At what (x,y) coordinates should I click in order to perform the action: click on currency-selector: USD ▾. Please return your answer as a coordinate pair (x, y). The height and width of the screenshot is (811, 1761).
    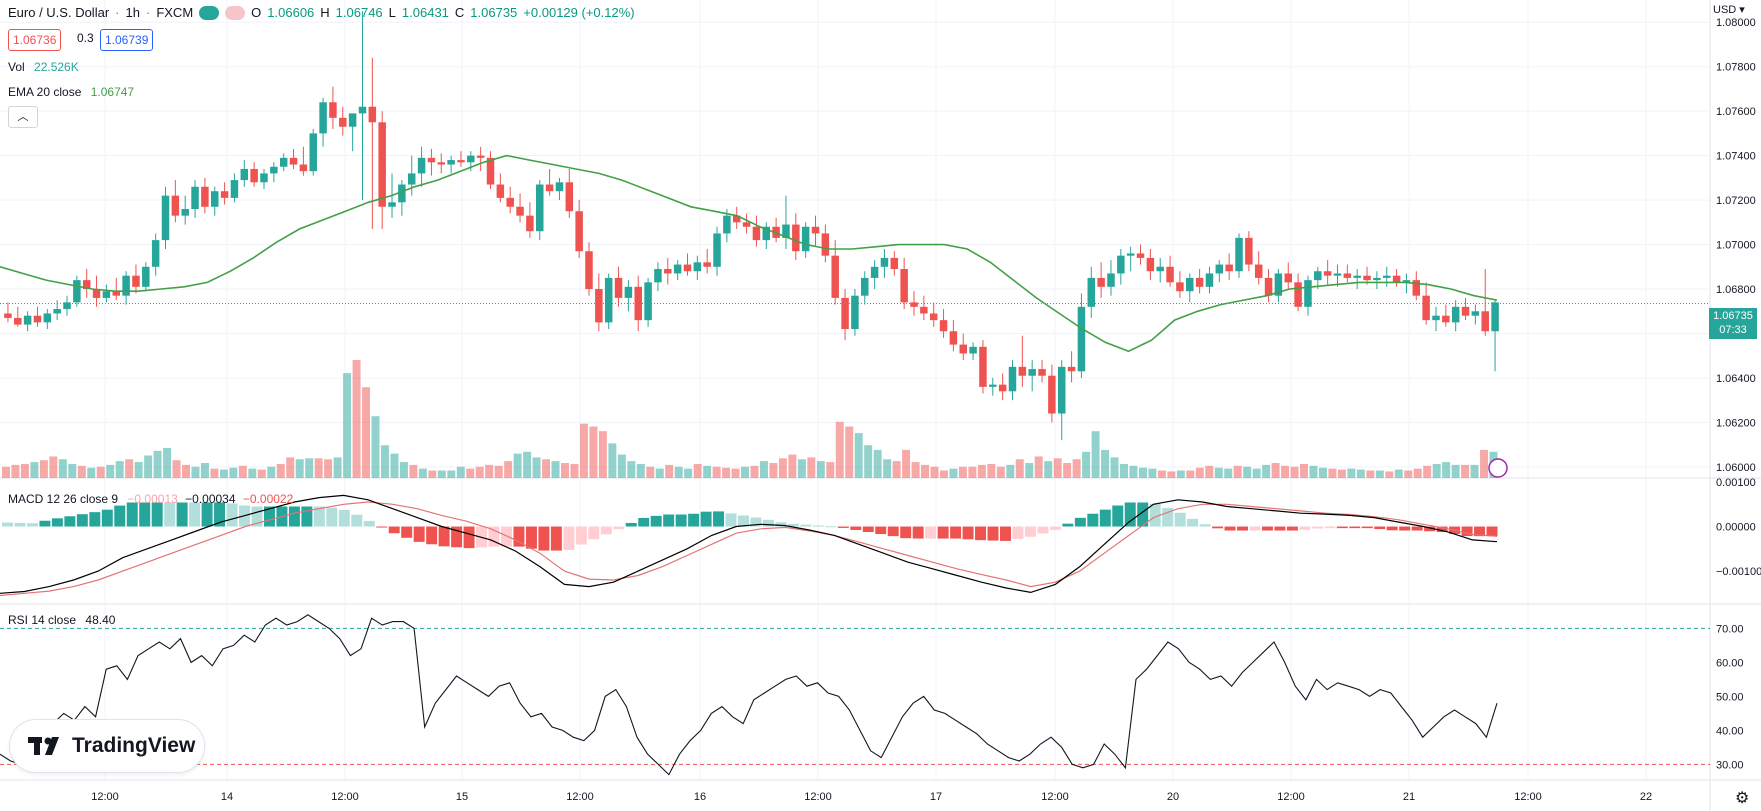
    Looking at the image, I should click on (1729, 10).